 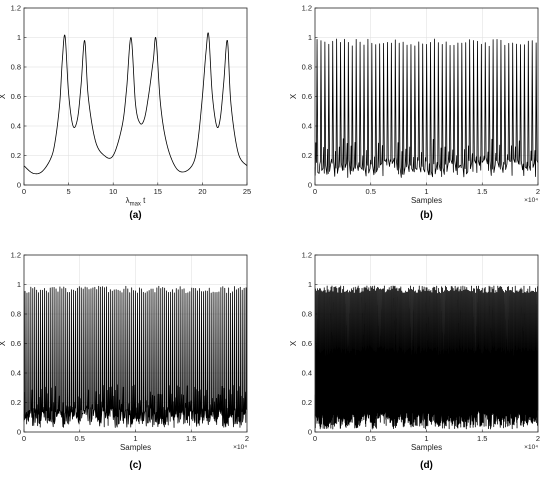 What do you see at coordinates (426, 215) in the screenshot?
I see `panel-caption: (b)` at bounding box center [426, 215].